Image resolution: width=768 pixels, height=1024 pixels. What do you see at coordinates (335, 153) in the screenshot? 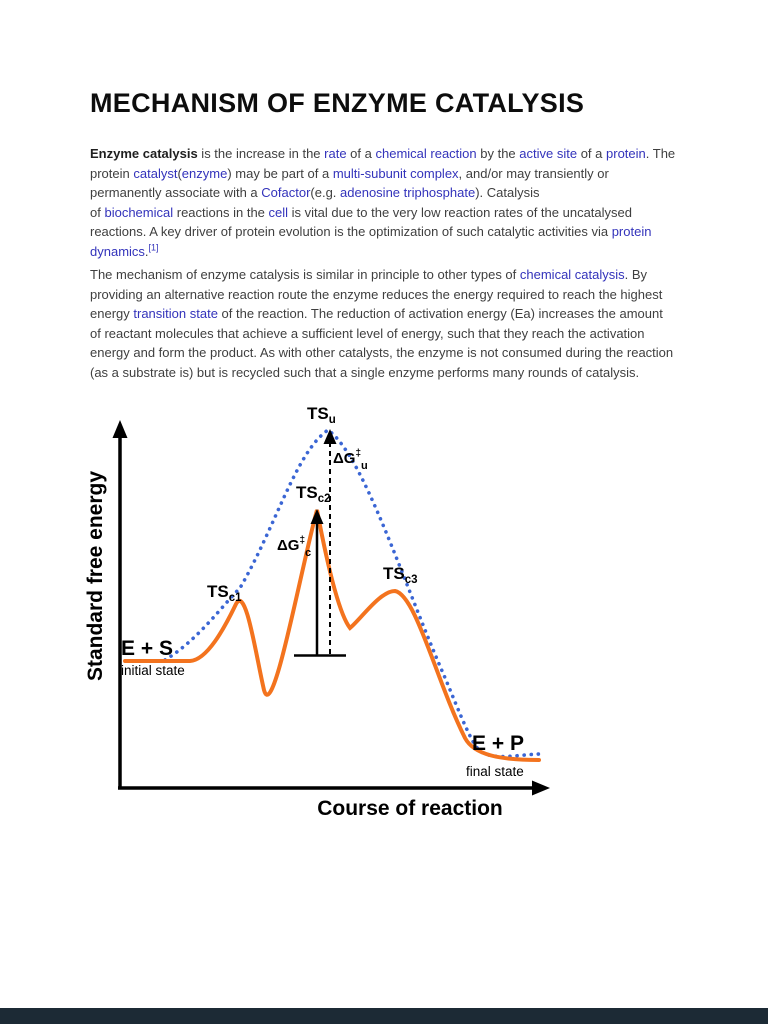
I see `text-link: rate` at bounding box center [335, 153].